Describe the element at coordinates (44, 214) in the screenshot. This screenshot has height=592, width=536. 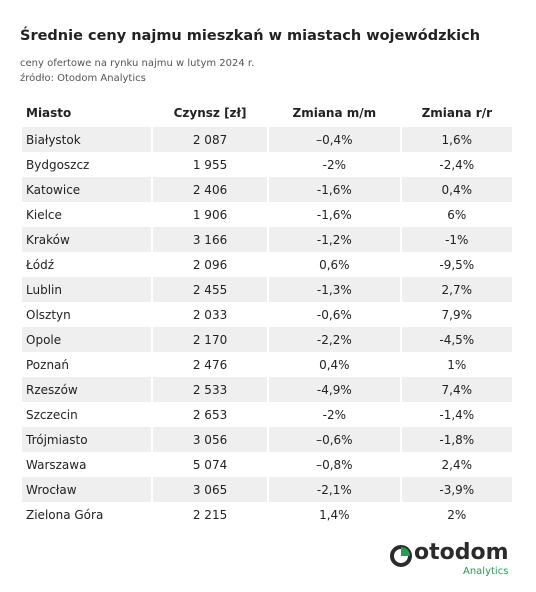
I see `table-cell: Kielce` at that location.